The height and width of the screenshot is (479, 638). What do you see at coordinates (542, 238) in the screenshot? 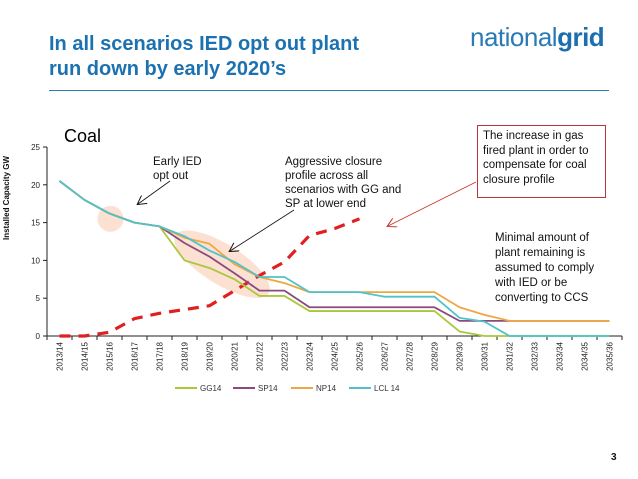
I see `note-line: Minimal amount of` at bounding box center [542, 238].